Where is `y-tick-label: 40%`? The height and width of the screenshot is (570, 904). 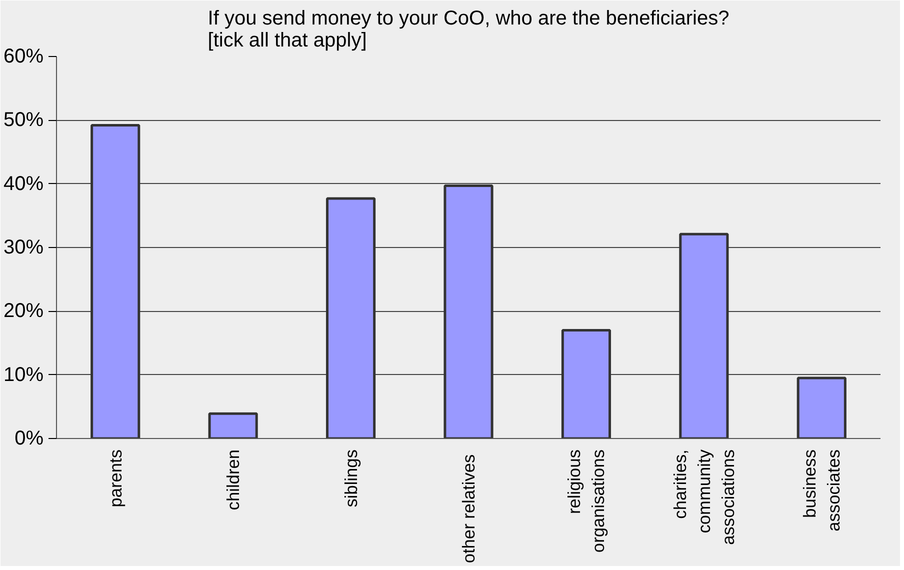 y-tick-label: 40% is located at coordinates (23, 183).